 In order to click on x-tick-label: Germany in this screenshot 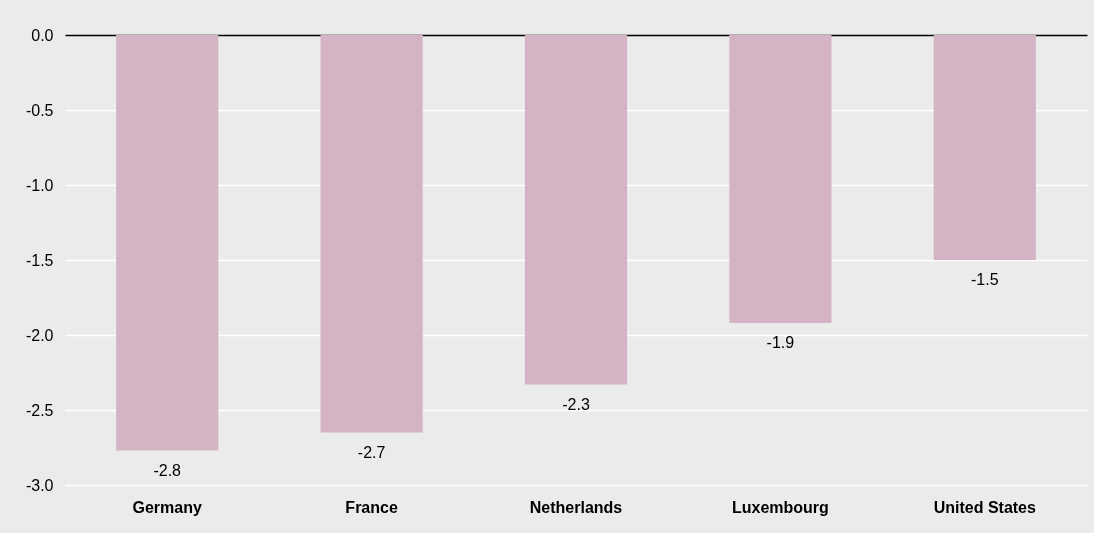, I will do `click(167, 507)`.